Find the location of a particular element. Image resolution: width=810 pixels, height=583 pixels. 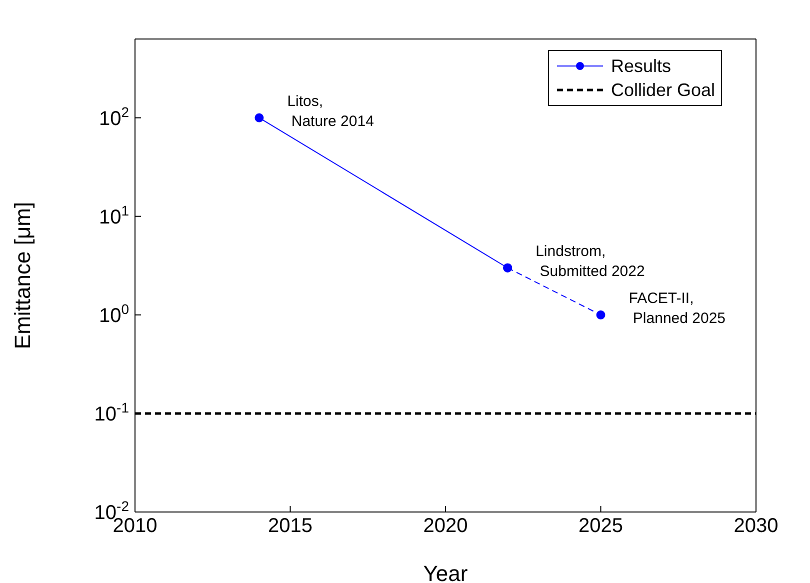

x-tick-label: 2020 is located at coordinates (445, 526).